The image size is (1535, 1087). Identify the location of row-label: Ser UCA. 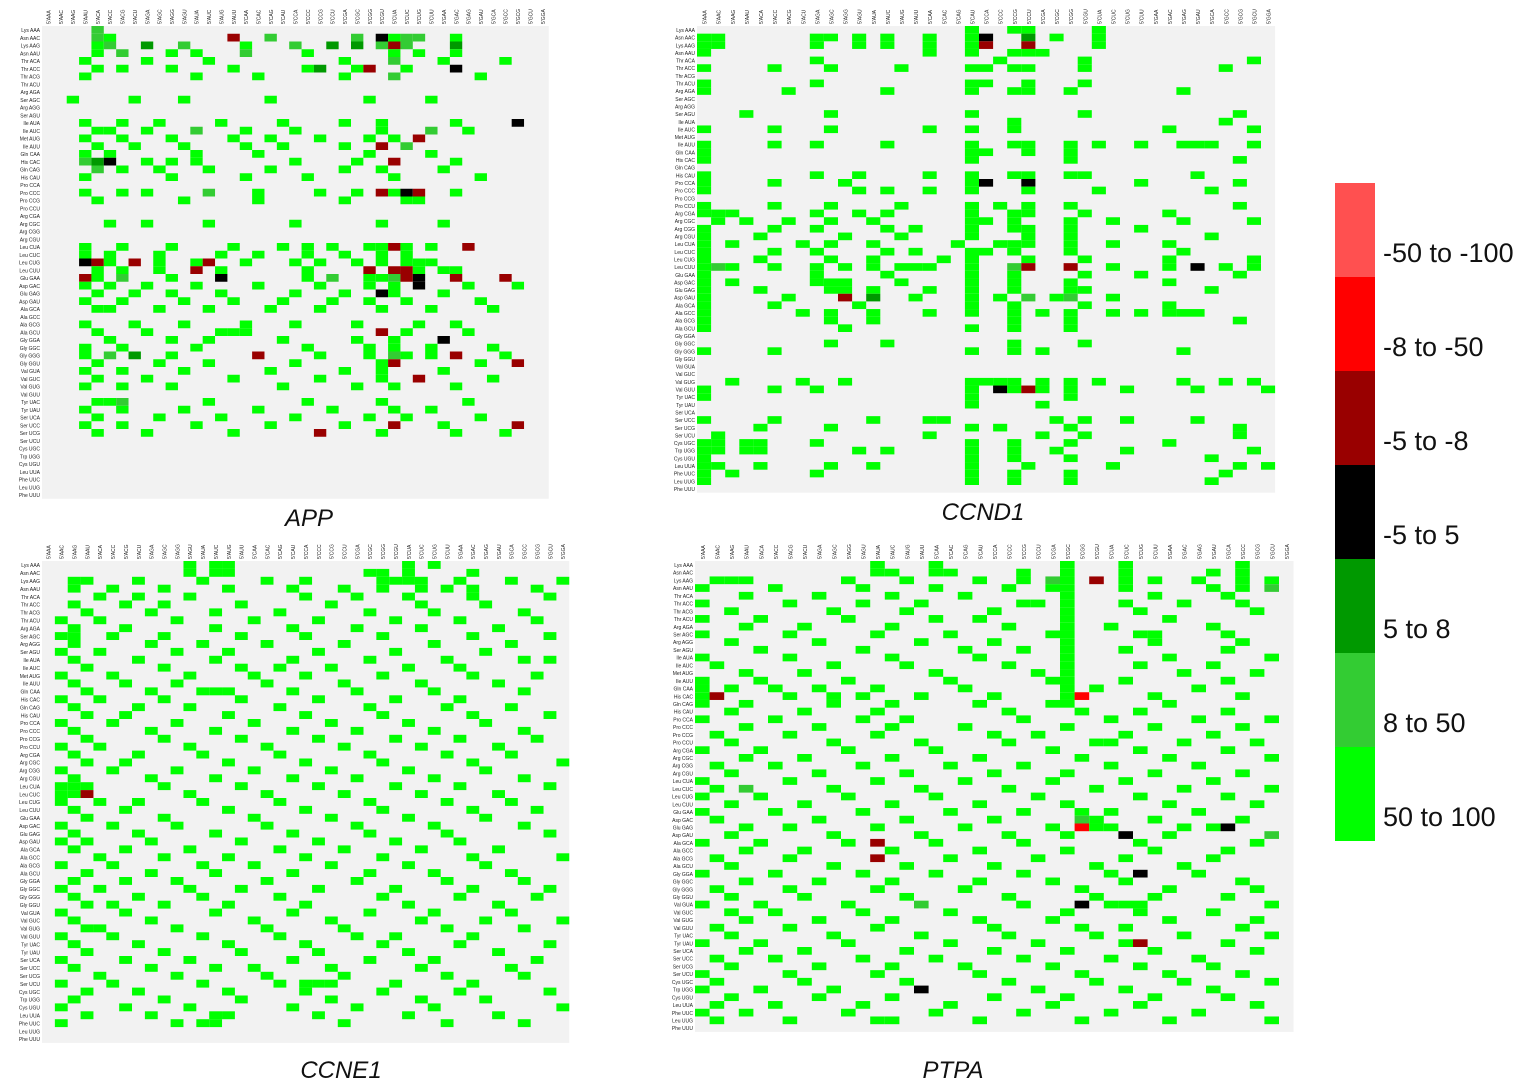
(685, 413).